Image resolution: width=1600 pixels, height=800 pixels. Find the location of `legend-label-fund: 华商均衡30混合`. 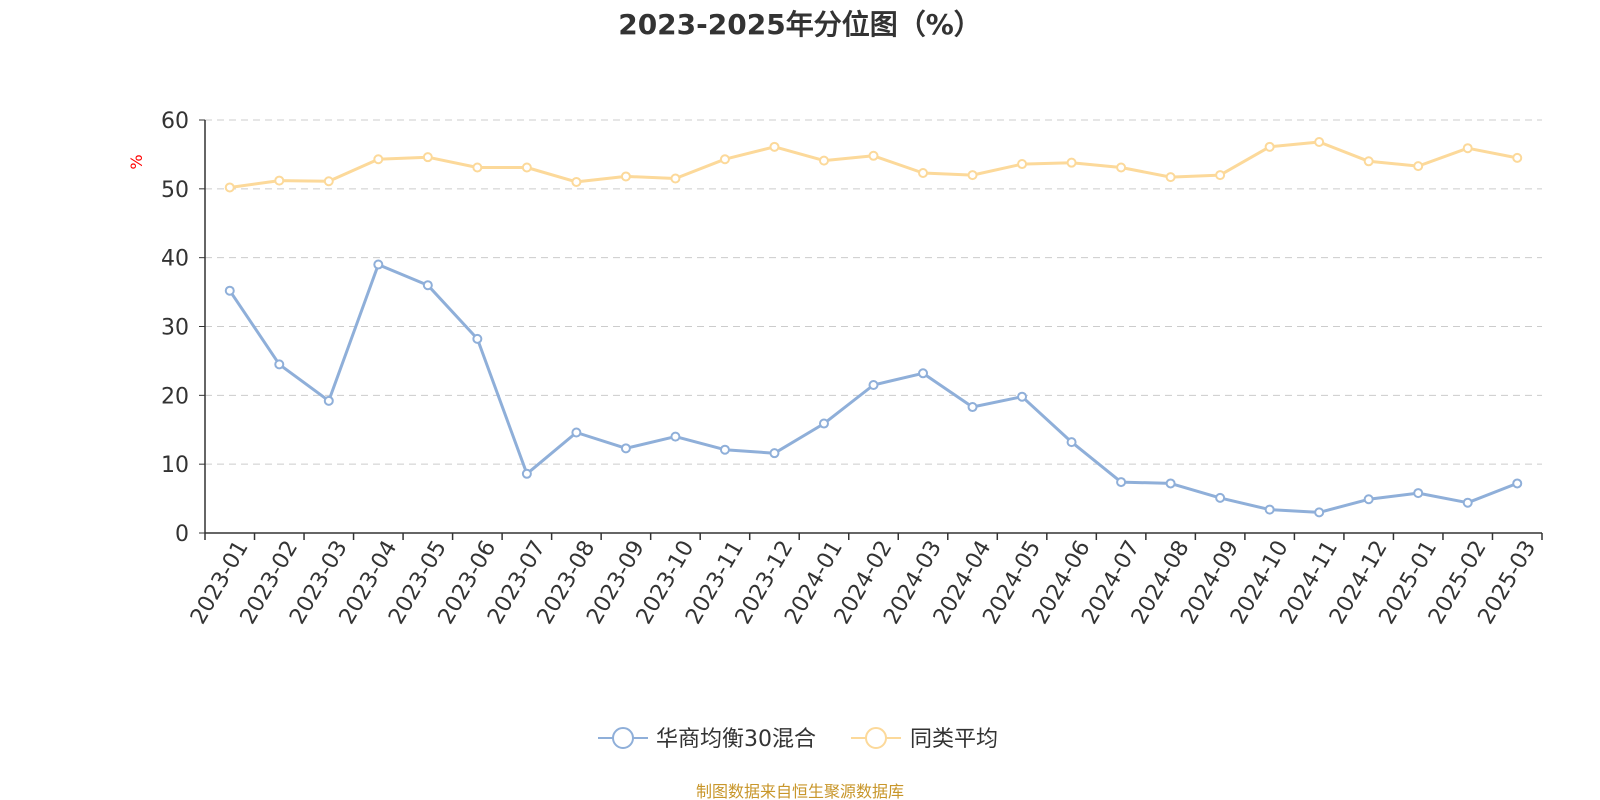

legend-label-fund: 华商均衡30混合 is located at coordinates (736, 739).